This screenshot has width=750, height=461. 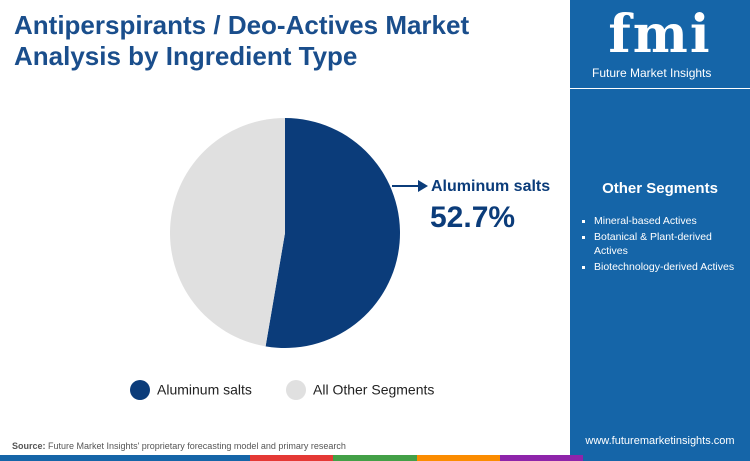 I want to click on source-label: Source:, so click(x=29, y=446).